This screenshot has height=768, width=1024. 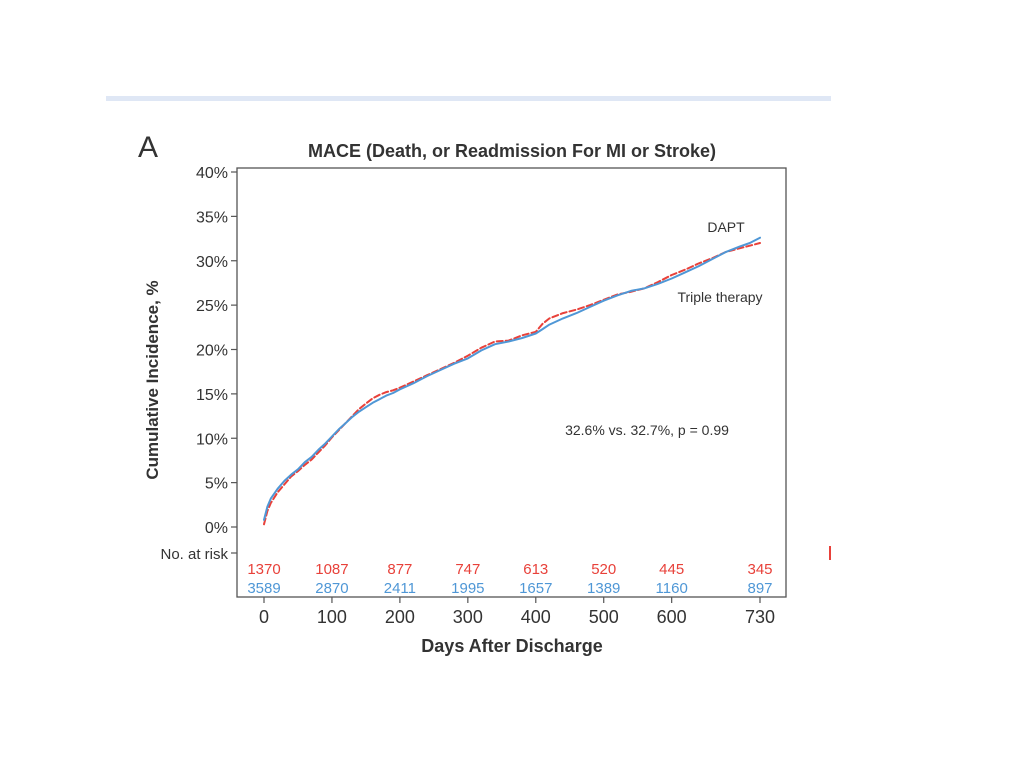 What do you see at coordinates (212, 217) in the screenshot?
I see `y-tick-label: 35%` at bounding box center [212, 217].